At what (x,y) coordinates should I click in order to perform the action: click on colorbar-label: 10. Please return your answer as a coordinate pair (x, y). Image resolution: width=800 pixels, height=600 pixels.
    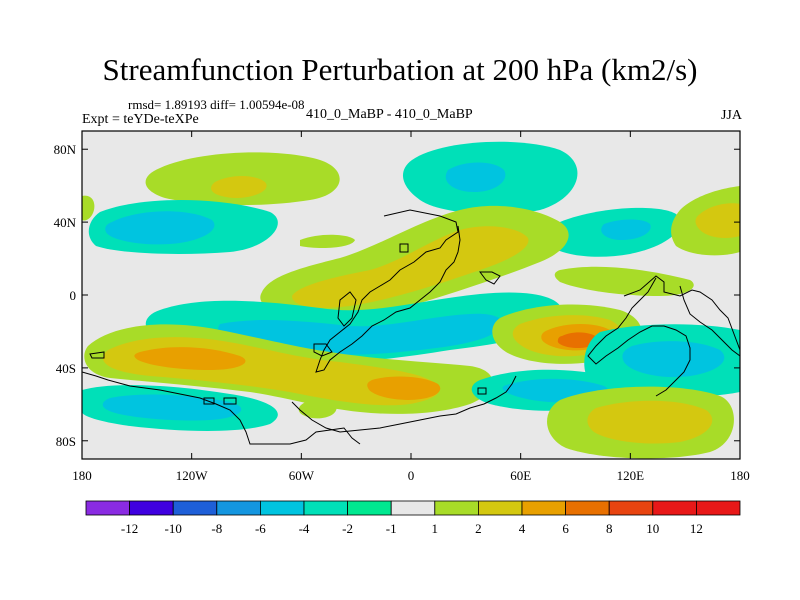
    Looking at the image, I should click on (652, 528).